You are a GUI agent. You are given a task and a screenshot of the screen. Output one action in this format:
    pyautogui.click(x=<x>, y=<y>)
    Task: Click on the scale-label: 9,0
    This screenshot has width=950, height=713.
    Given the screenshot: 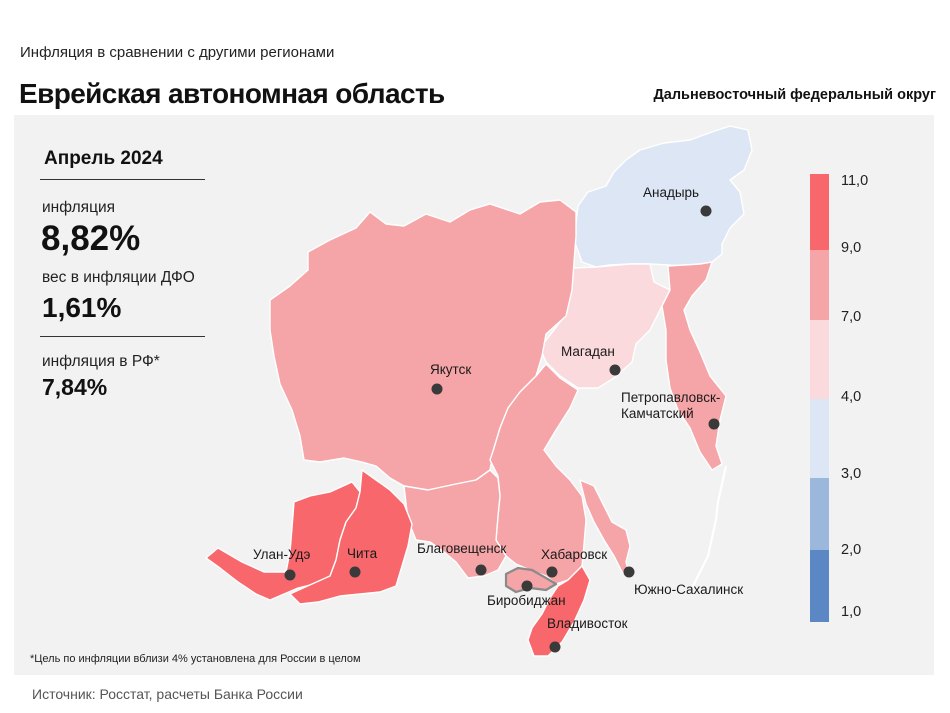 What is the action you would take?
    pyautogui.click(x=851, y=248)
    